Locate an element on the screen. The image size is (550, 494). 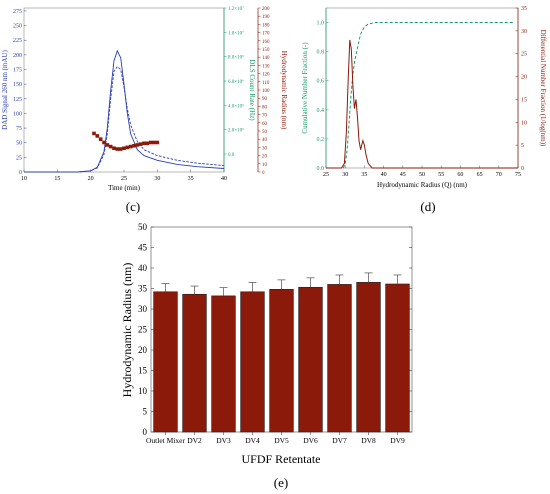
panel-d-right-tick-label: 35 is located at coordinates (524, 9).